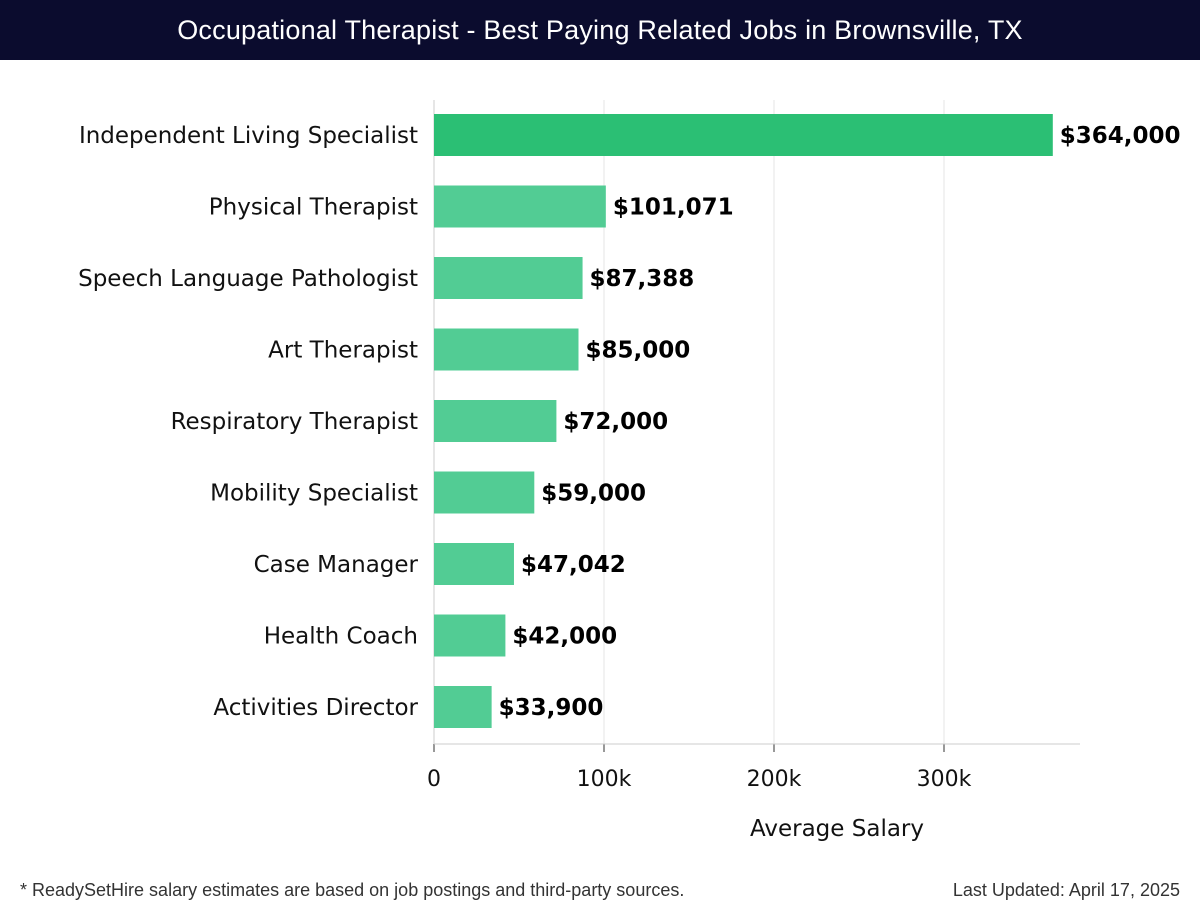  Describe the element at coordinates (1066, 890) in the screenshot. I see `last-updated: Last Updated: April 17, 2025` at that location.